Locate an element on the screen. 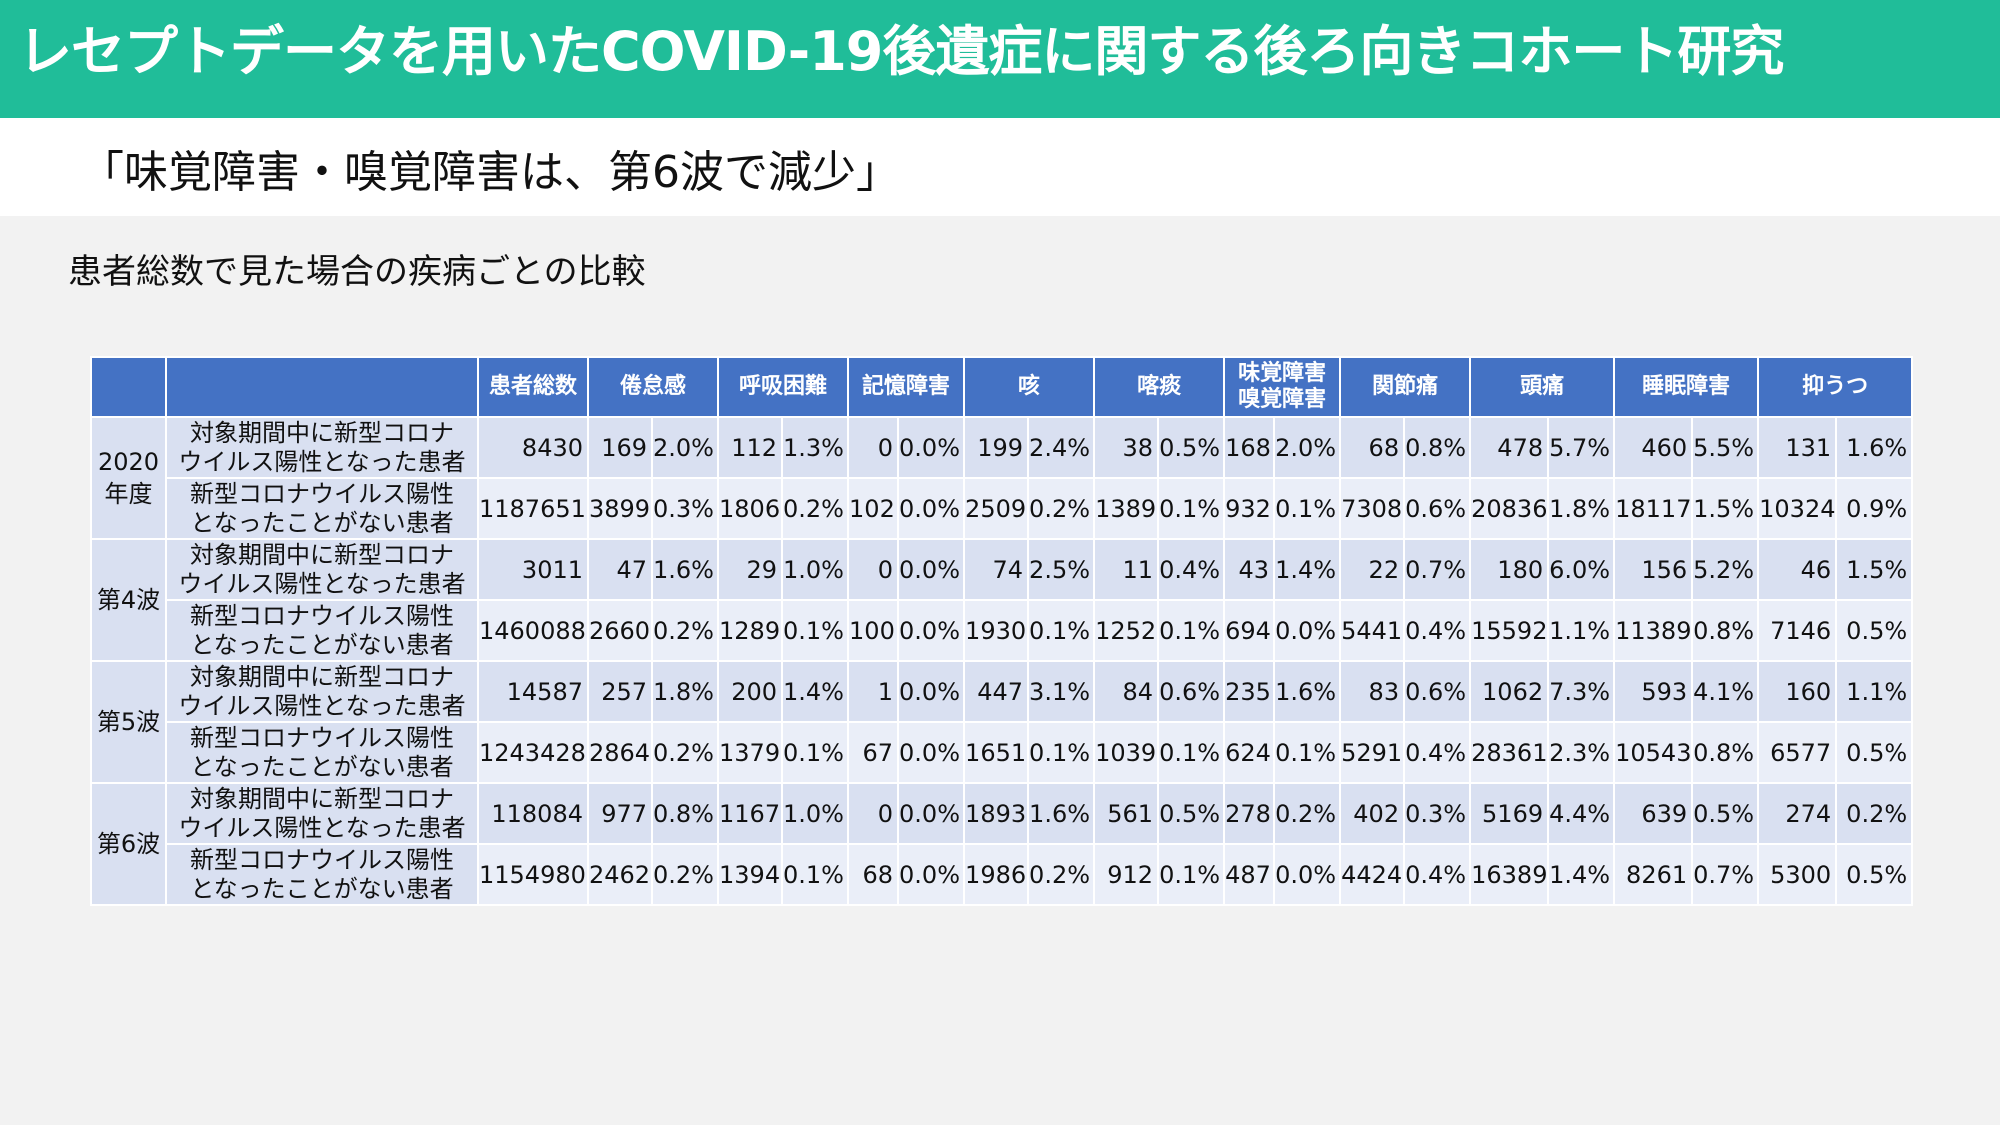 The width and height of the screenshot is (2000, 1125). group-label: 2020 年度 is located at coordinates (128, 478).